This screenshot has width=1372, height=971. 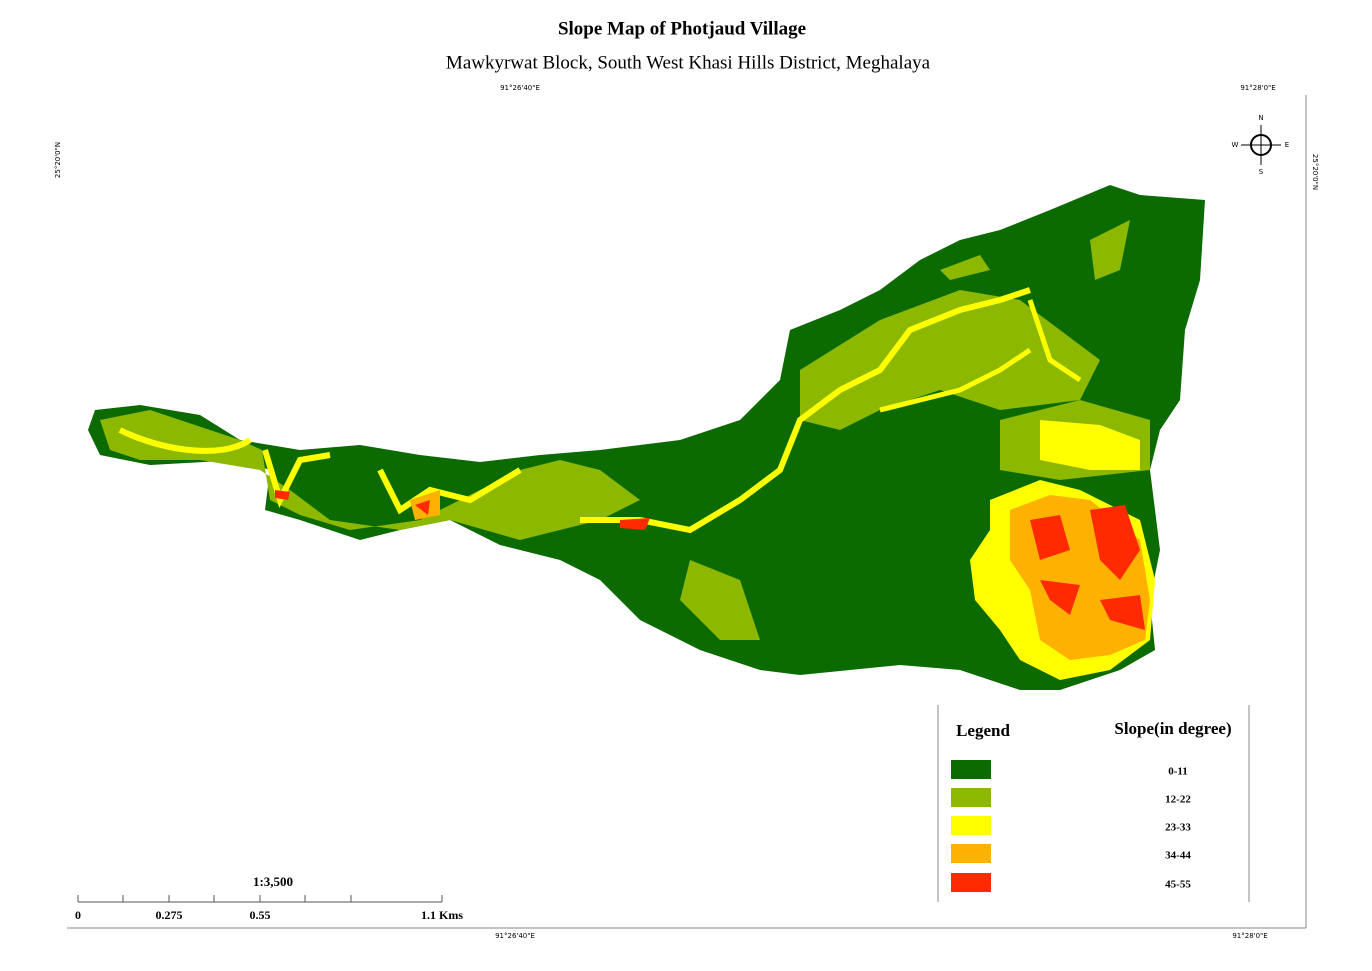 I want to click on scale-label: 0, so click(x=78, y=915).